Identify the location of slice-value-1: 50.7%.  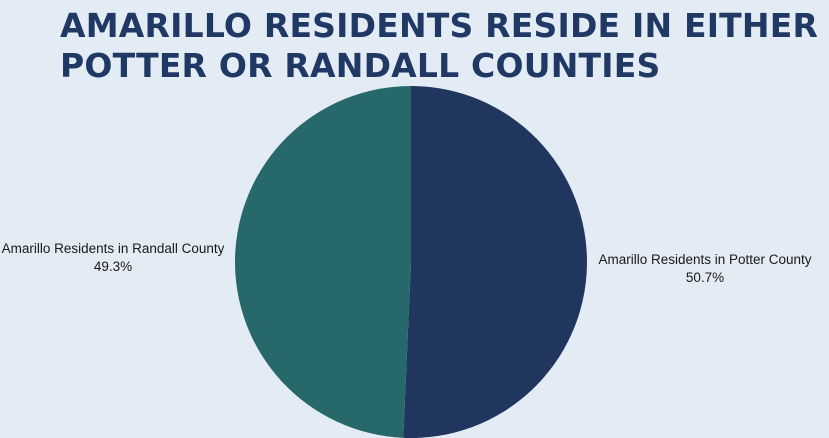
(705, 277).